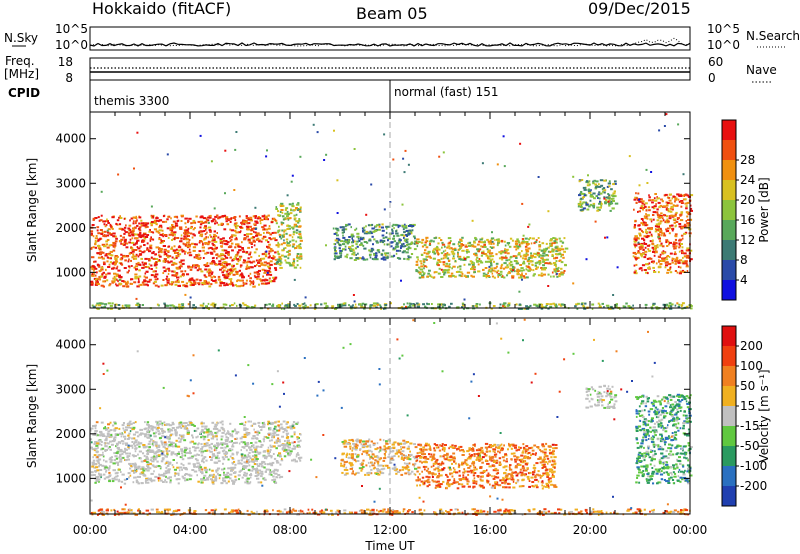 The height and width of the screenshot is (554, 800). I want to click on power-cell-1917, so click(176, 307).